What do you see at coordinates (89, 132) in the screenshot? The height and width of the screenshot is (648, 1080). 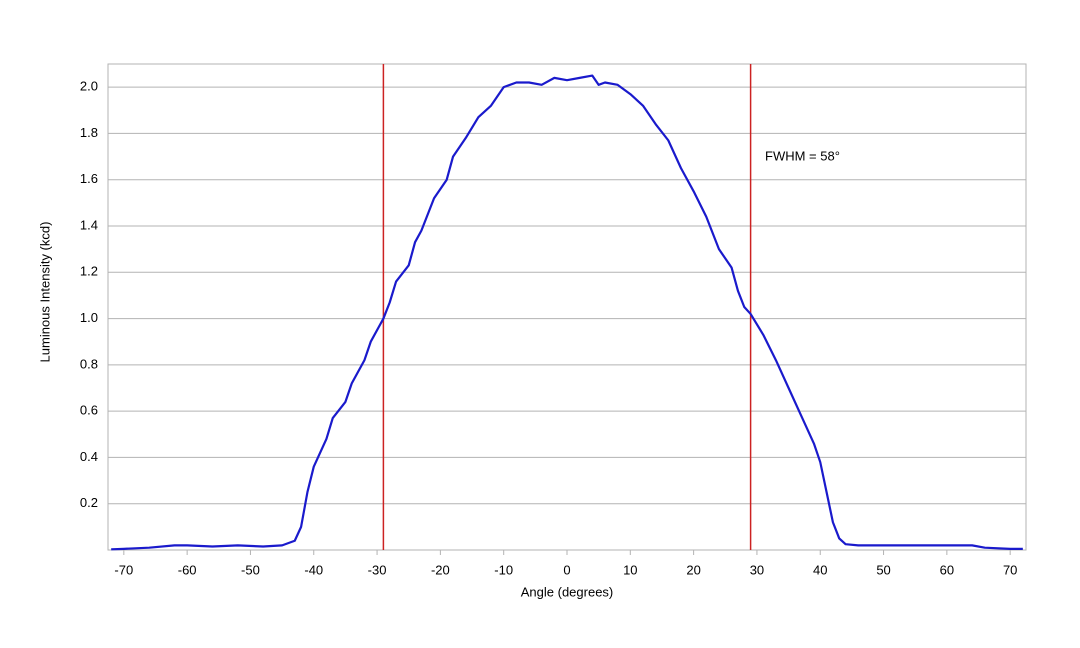 I see `y-tick-label: 1.8` at bounding box center [89, 132].